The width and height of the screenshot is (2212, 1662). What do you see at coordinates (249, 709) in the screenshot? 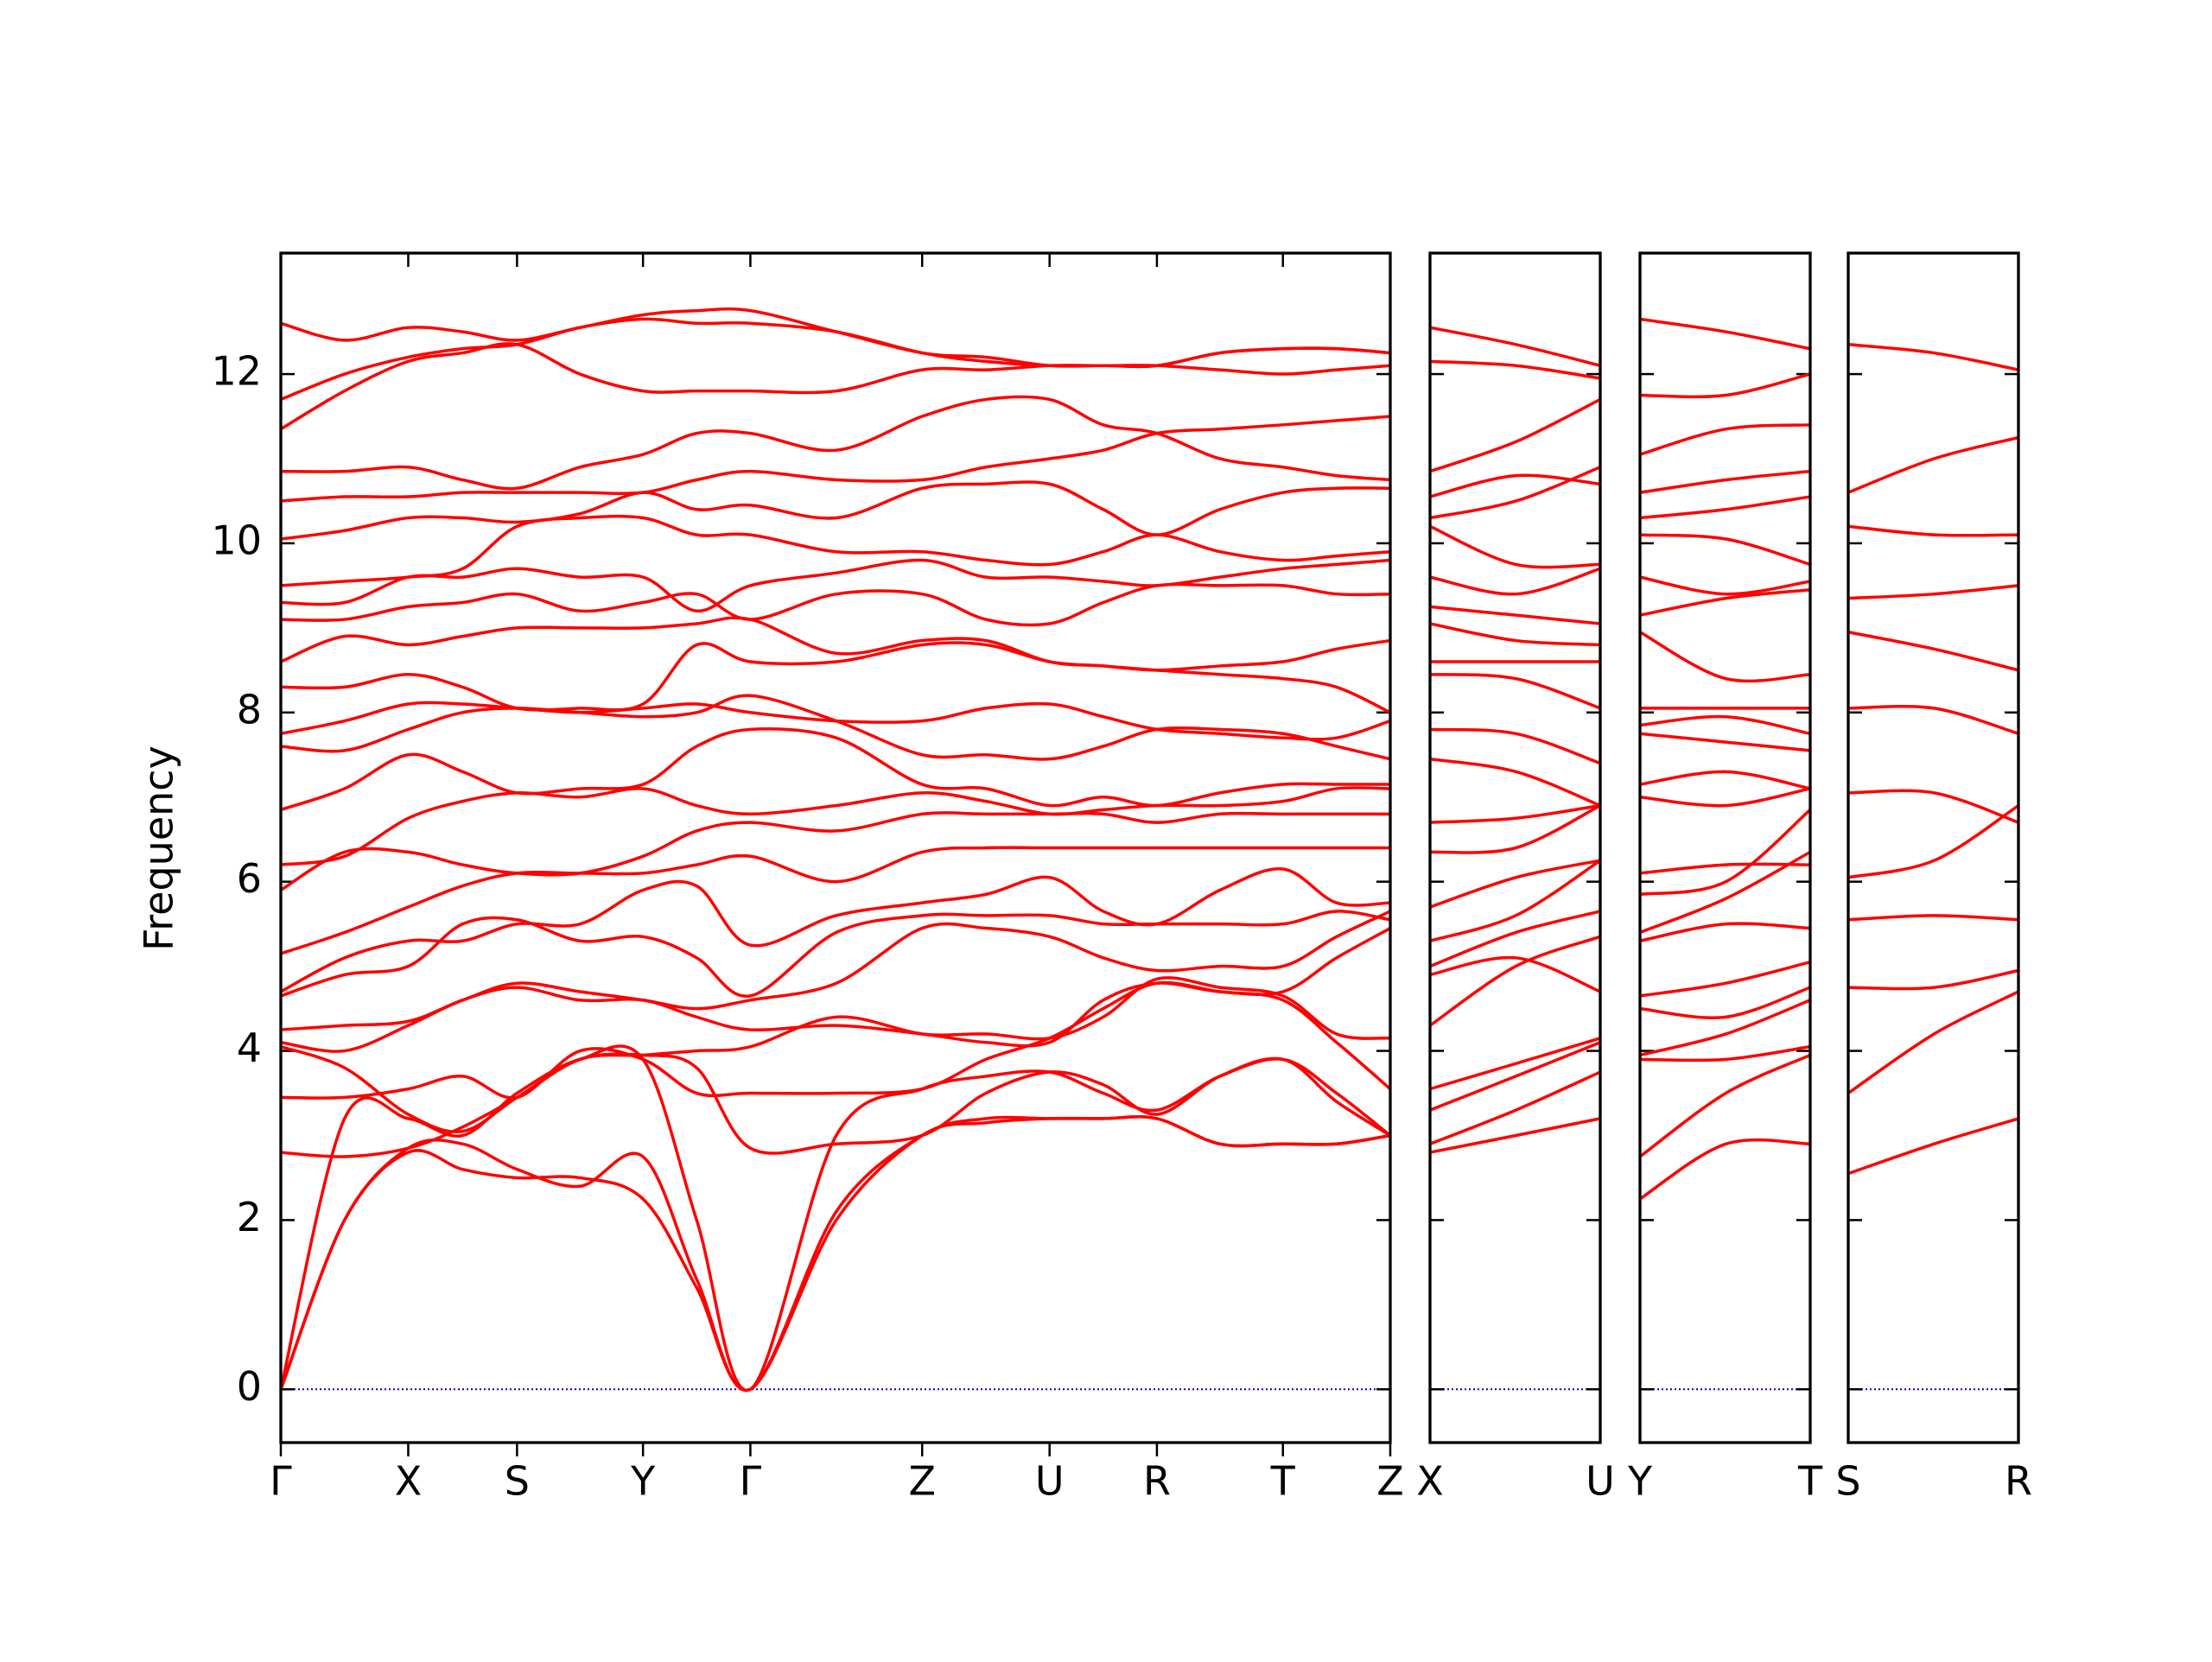
I see `y-tick-label: 8` at bounding box center [249, 709].